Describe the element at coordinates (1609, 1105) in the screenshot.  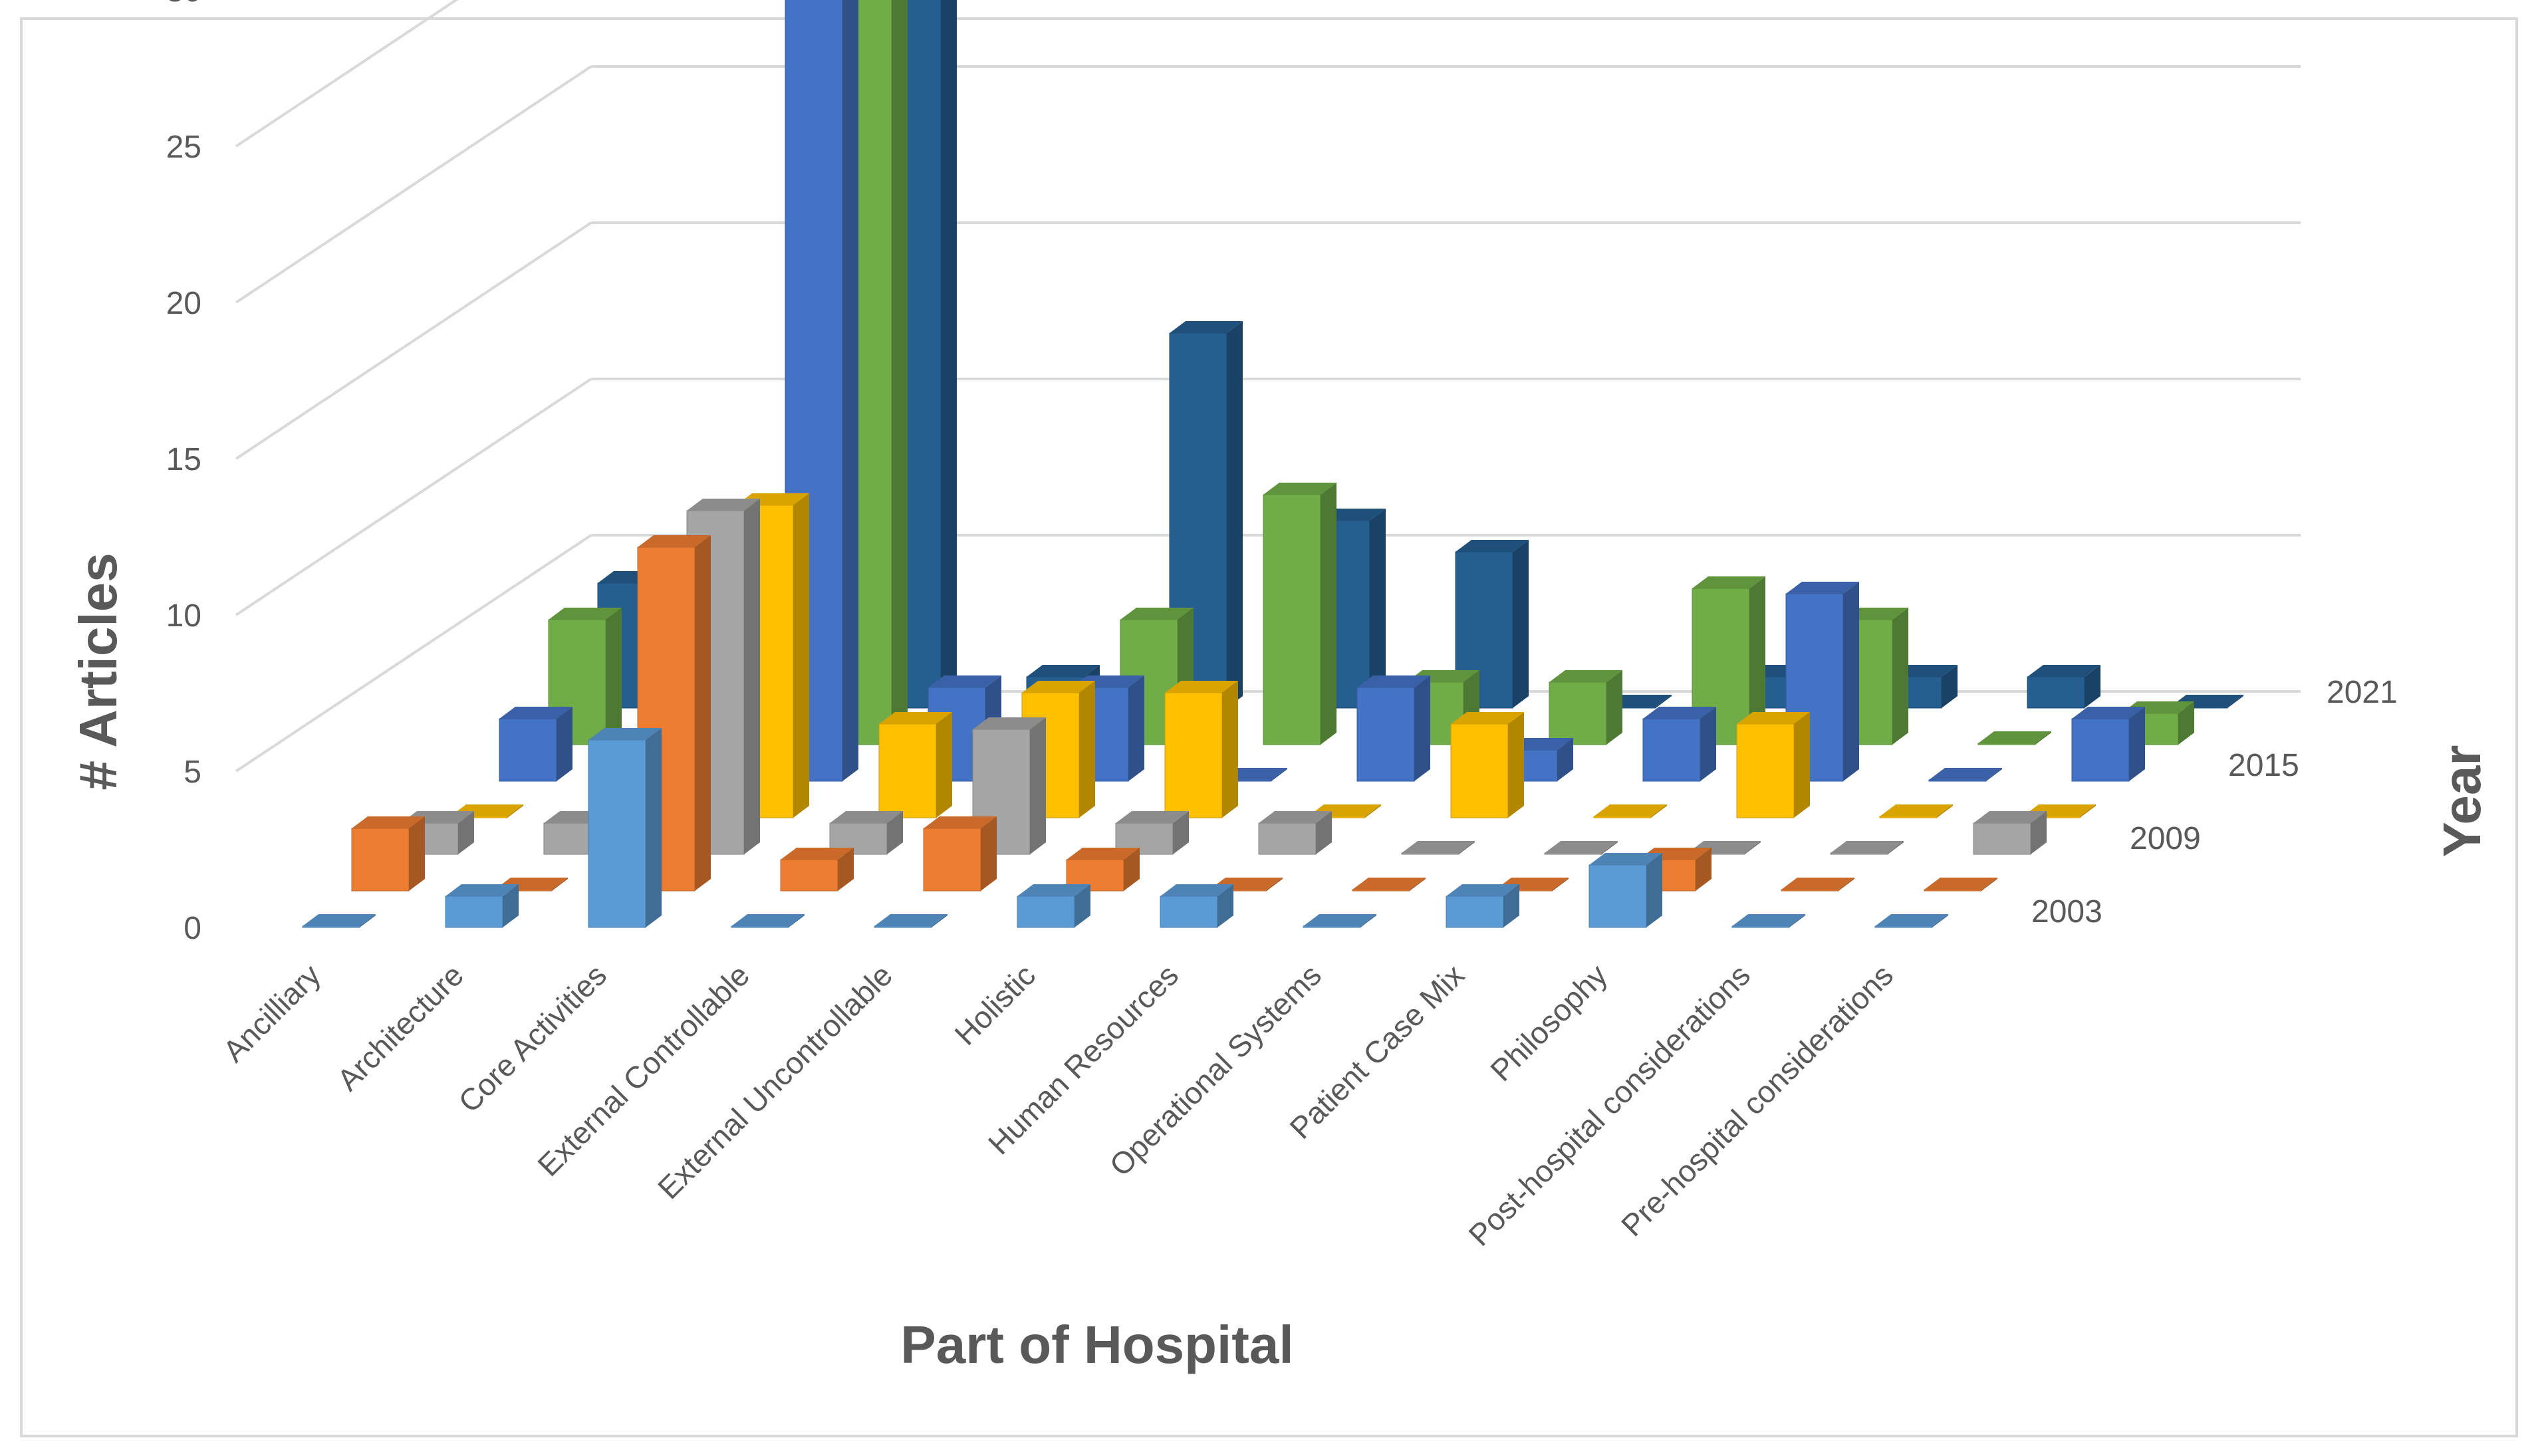
I see `category-label: Post-hospital considerations` at that location.